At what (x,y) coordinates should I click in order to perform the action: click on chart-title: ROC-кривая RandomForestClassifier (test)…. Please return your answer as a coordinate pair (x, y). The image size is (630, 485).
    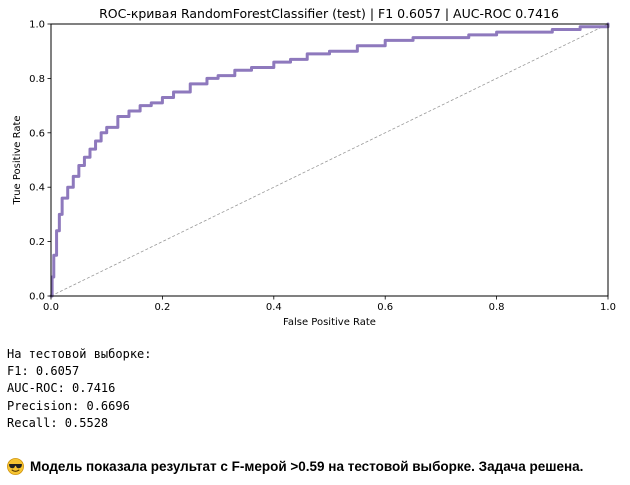
    Looking at the image, I should click on (329, 13).